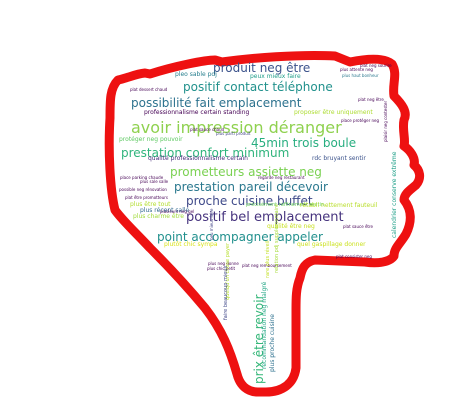 This screenshot has width=472, height=414. Describe the element at coordinates (339, 158) in the screenshot. I see `word: rdc bruyant sentir` at that location.